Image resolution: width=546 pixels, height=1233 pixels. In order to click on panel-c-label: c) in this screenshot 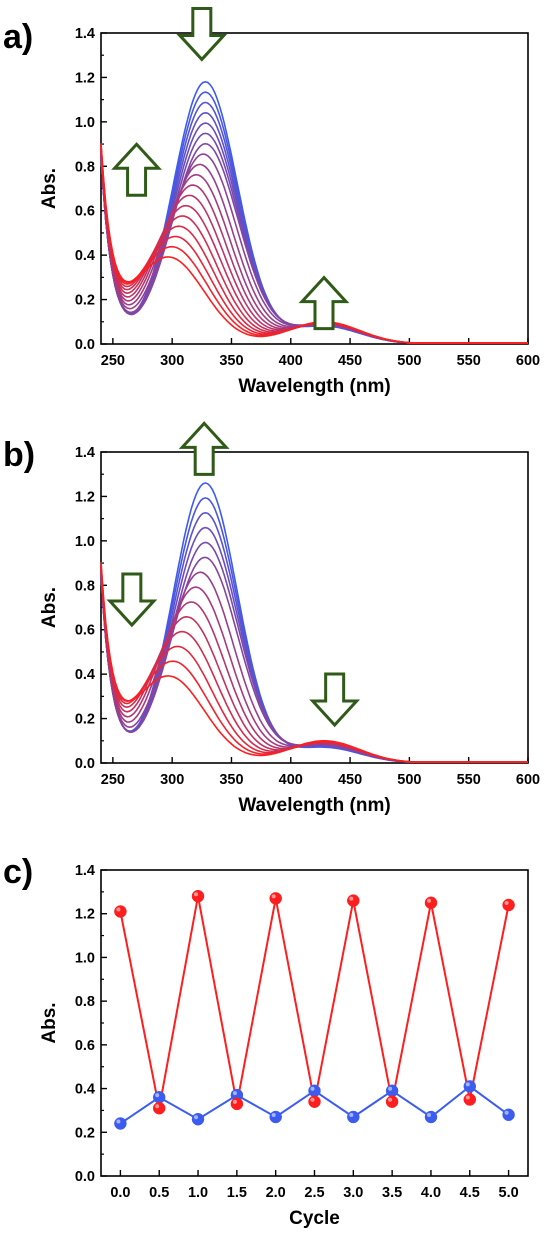, I will do `click(18, 872)`.